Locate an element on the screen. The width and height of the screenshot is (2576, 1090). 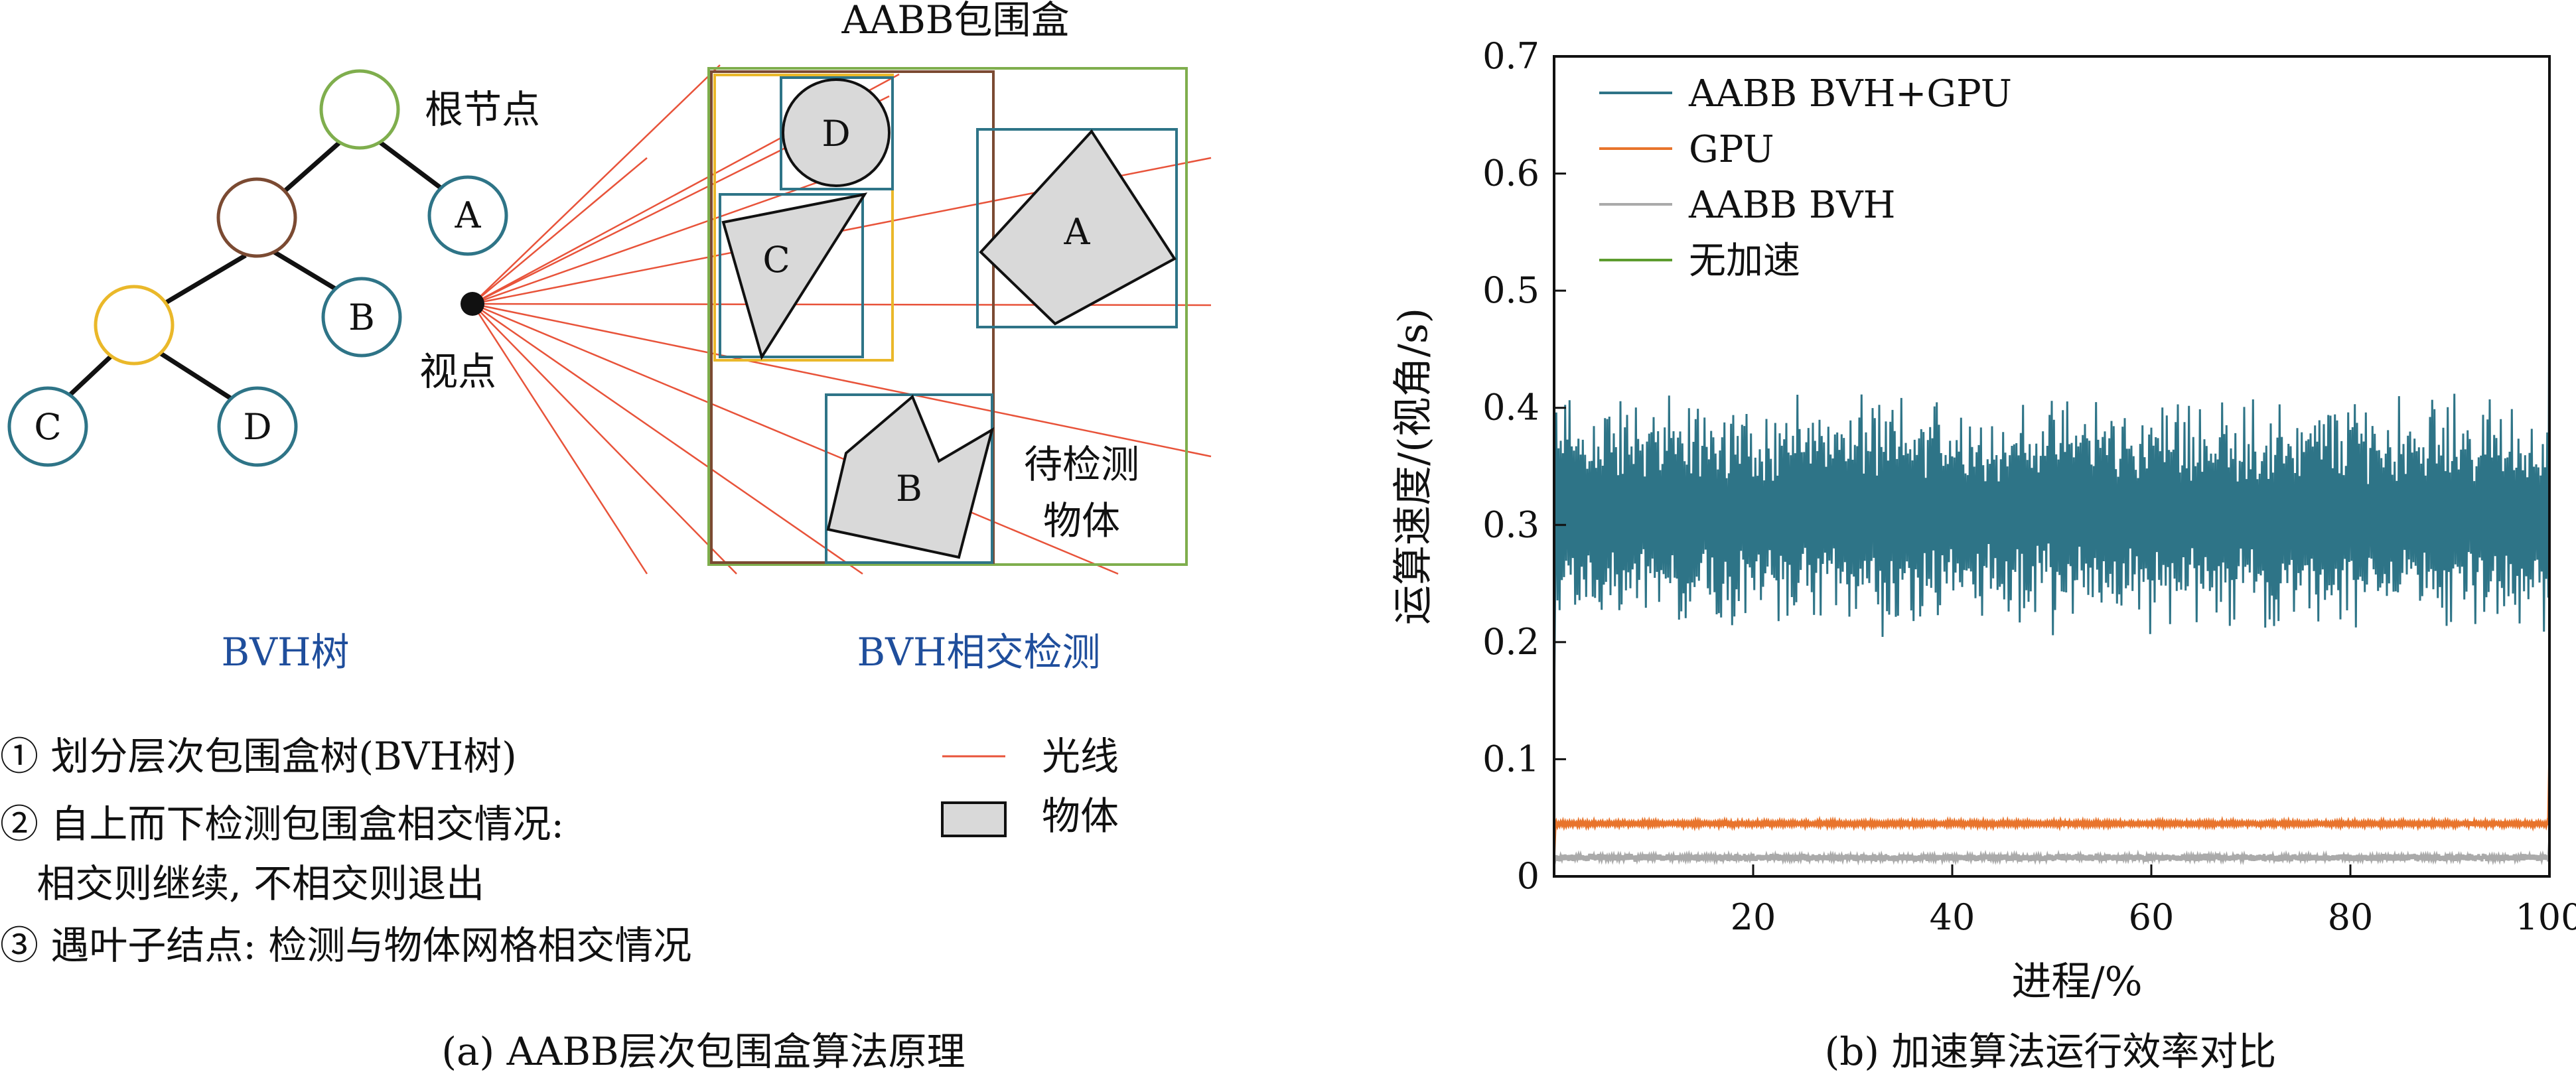
y-tick-label: 0.3 is located at coordinates (1510, 525).